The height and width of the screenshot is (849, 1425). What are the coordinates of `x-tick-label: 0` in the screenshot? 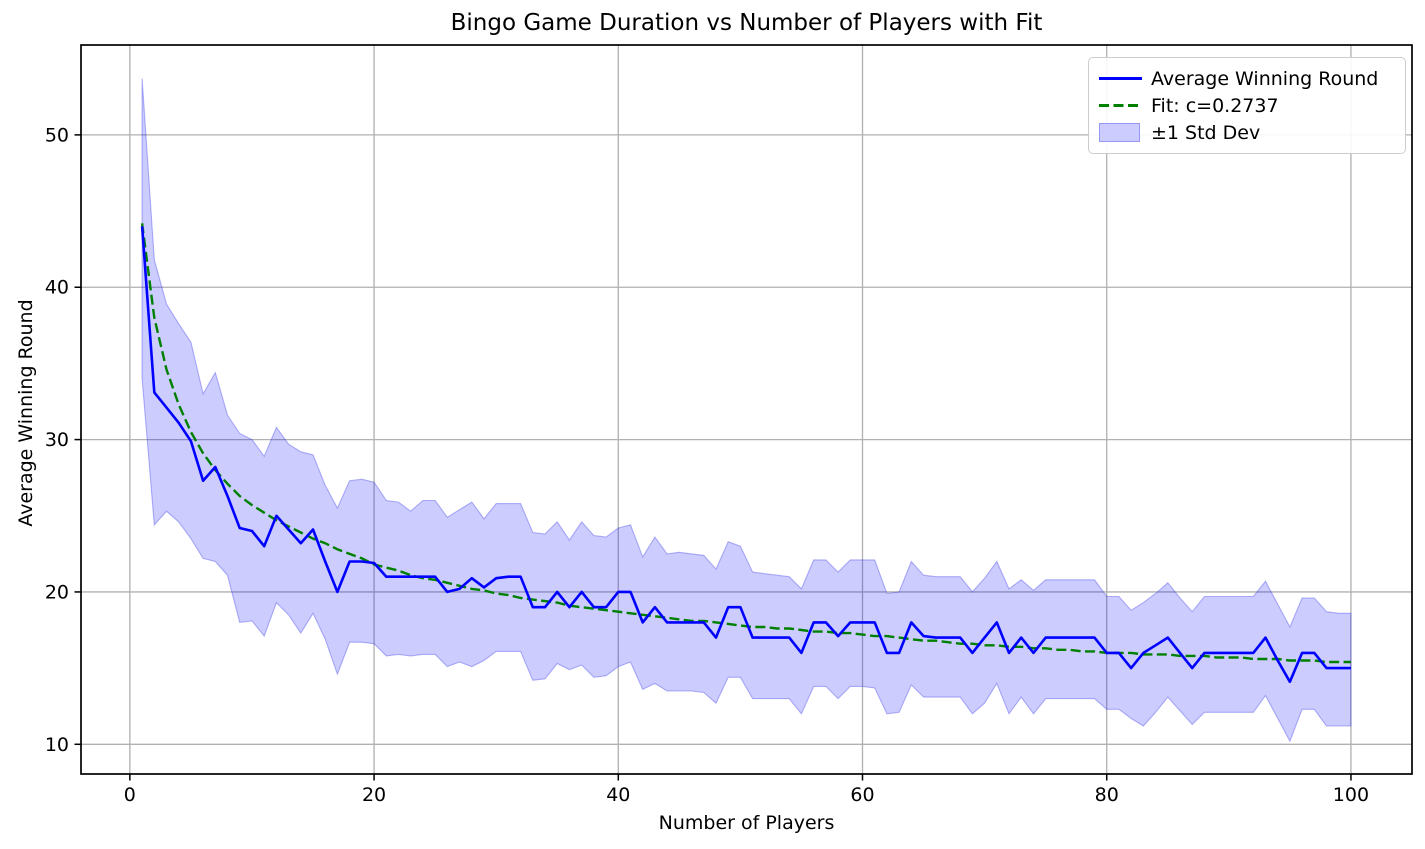 It's located at (130, 795).